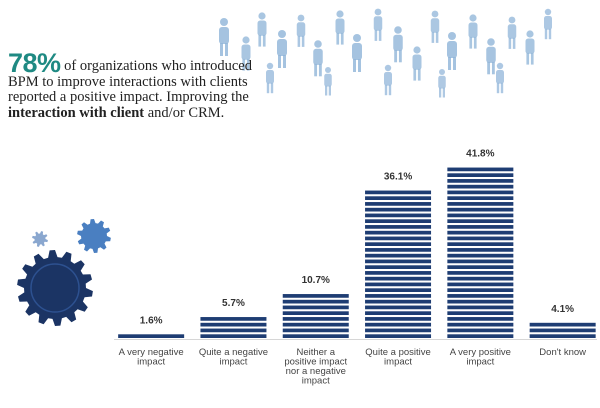  What do you see at coordinates (76, 112) in the screenshot?
I see `headline-text-bold: interaction with client` at bounding box center [76, 112].